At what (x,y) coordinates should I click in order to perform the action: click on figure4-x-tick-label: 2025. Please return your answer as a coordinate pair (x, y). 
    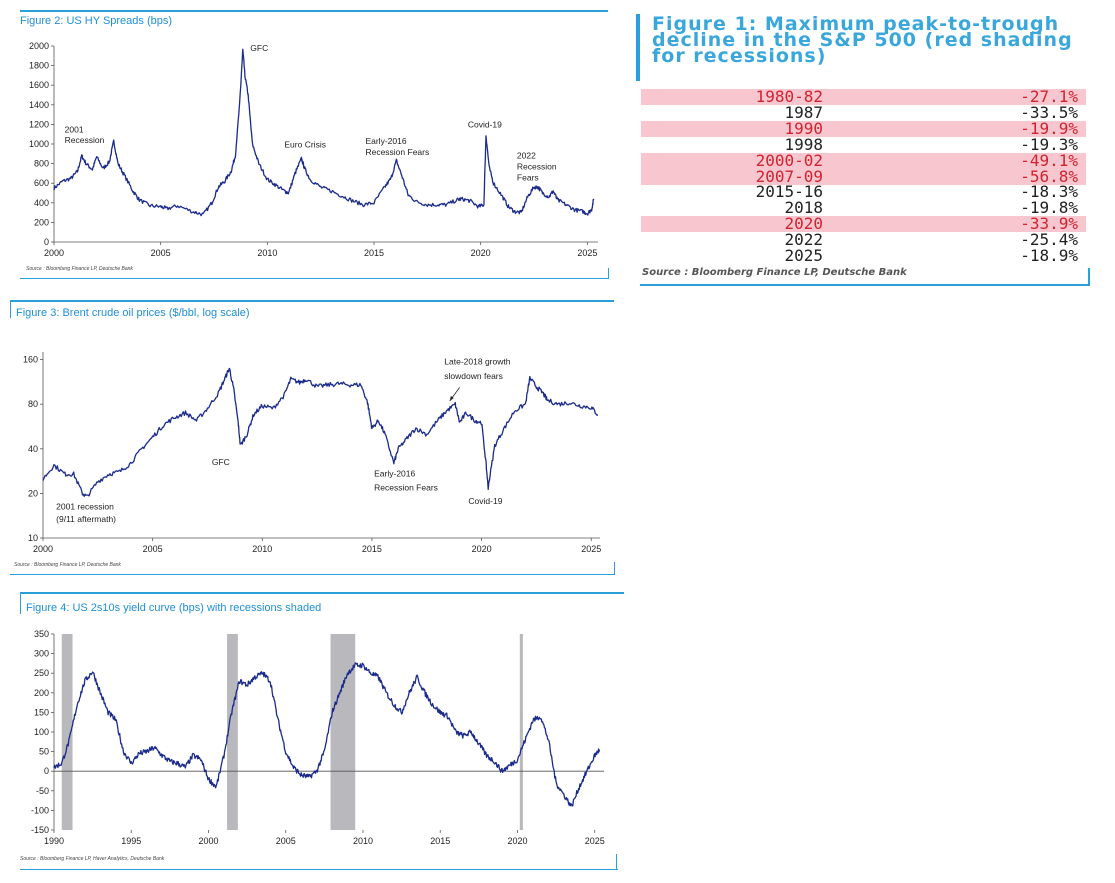
    Looking at the image, I should click on (595, 841).